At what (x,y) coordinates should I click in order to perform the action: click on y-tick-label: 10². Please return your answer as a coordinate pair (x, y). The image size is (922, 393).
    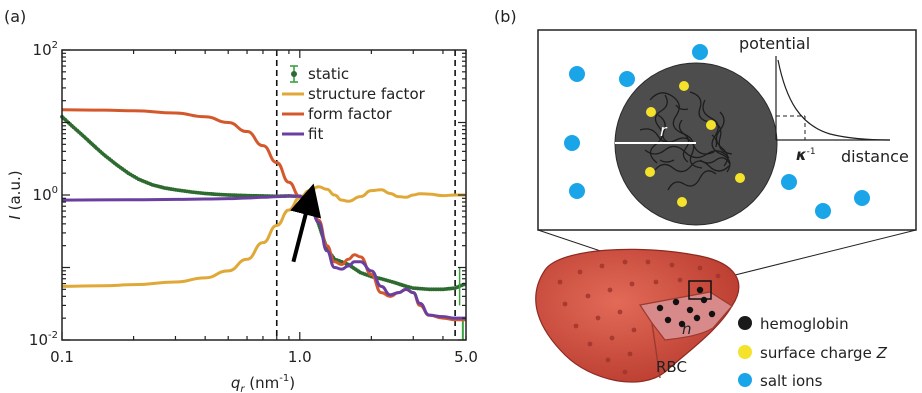
    Looking at the image, I should click on (45, 49).